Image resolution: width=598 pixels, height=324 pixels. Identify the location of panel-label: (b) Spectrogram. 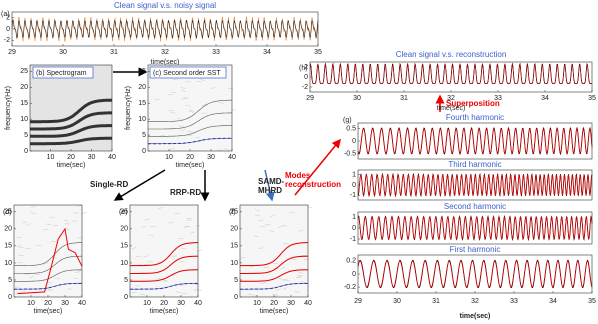
(61, 73).